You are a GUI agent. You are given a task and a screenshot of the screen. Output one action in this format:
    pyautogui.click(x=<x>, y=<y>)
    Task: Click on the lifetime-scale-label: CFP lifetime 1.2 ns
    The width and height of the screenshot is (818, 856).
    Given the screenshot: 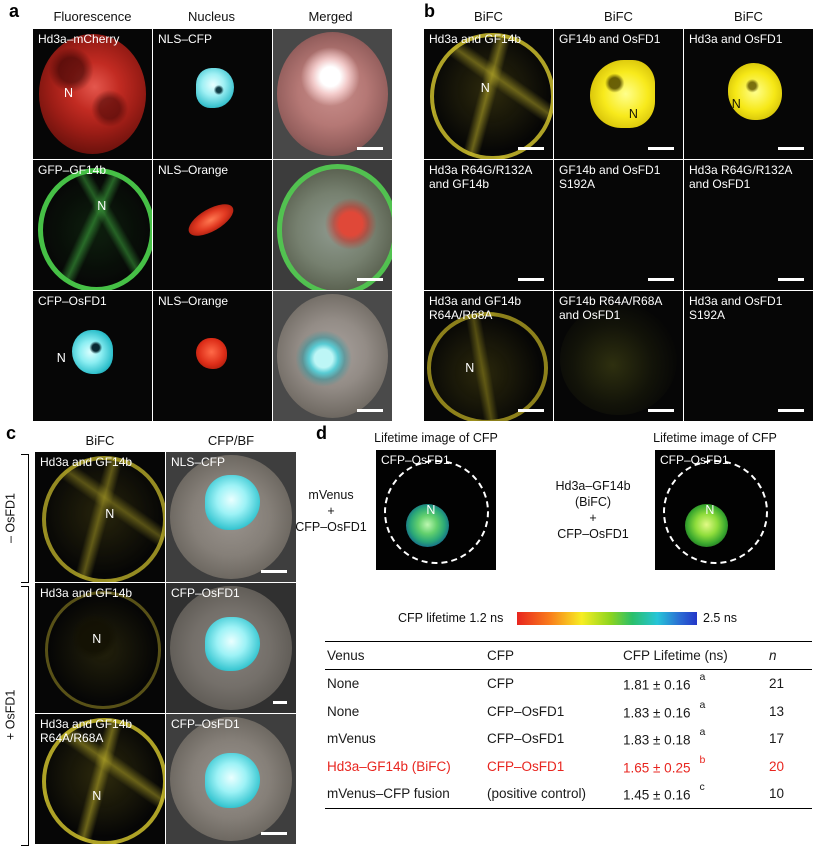 What is the action you would take?
    pyautogui.click(x=451, y=618)
    